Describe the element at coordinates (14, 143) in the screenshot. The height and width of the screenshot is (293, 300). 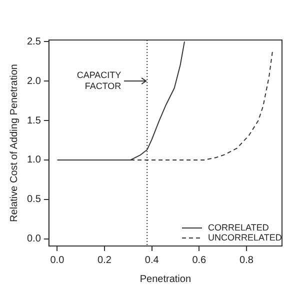
I see `y-axis-title: Relative Cost of Adding Penetration` at that location.